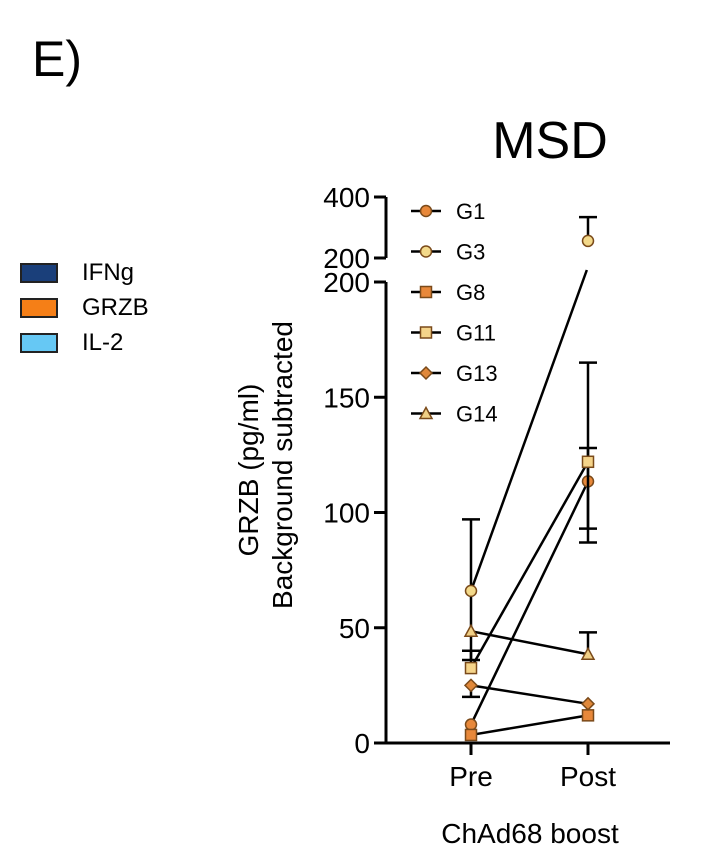 Image resolution: width=712 pixels, height=864 pixels. I want to click on series-g8, so click(529, 725).